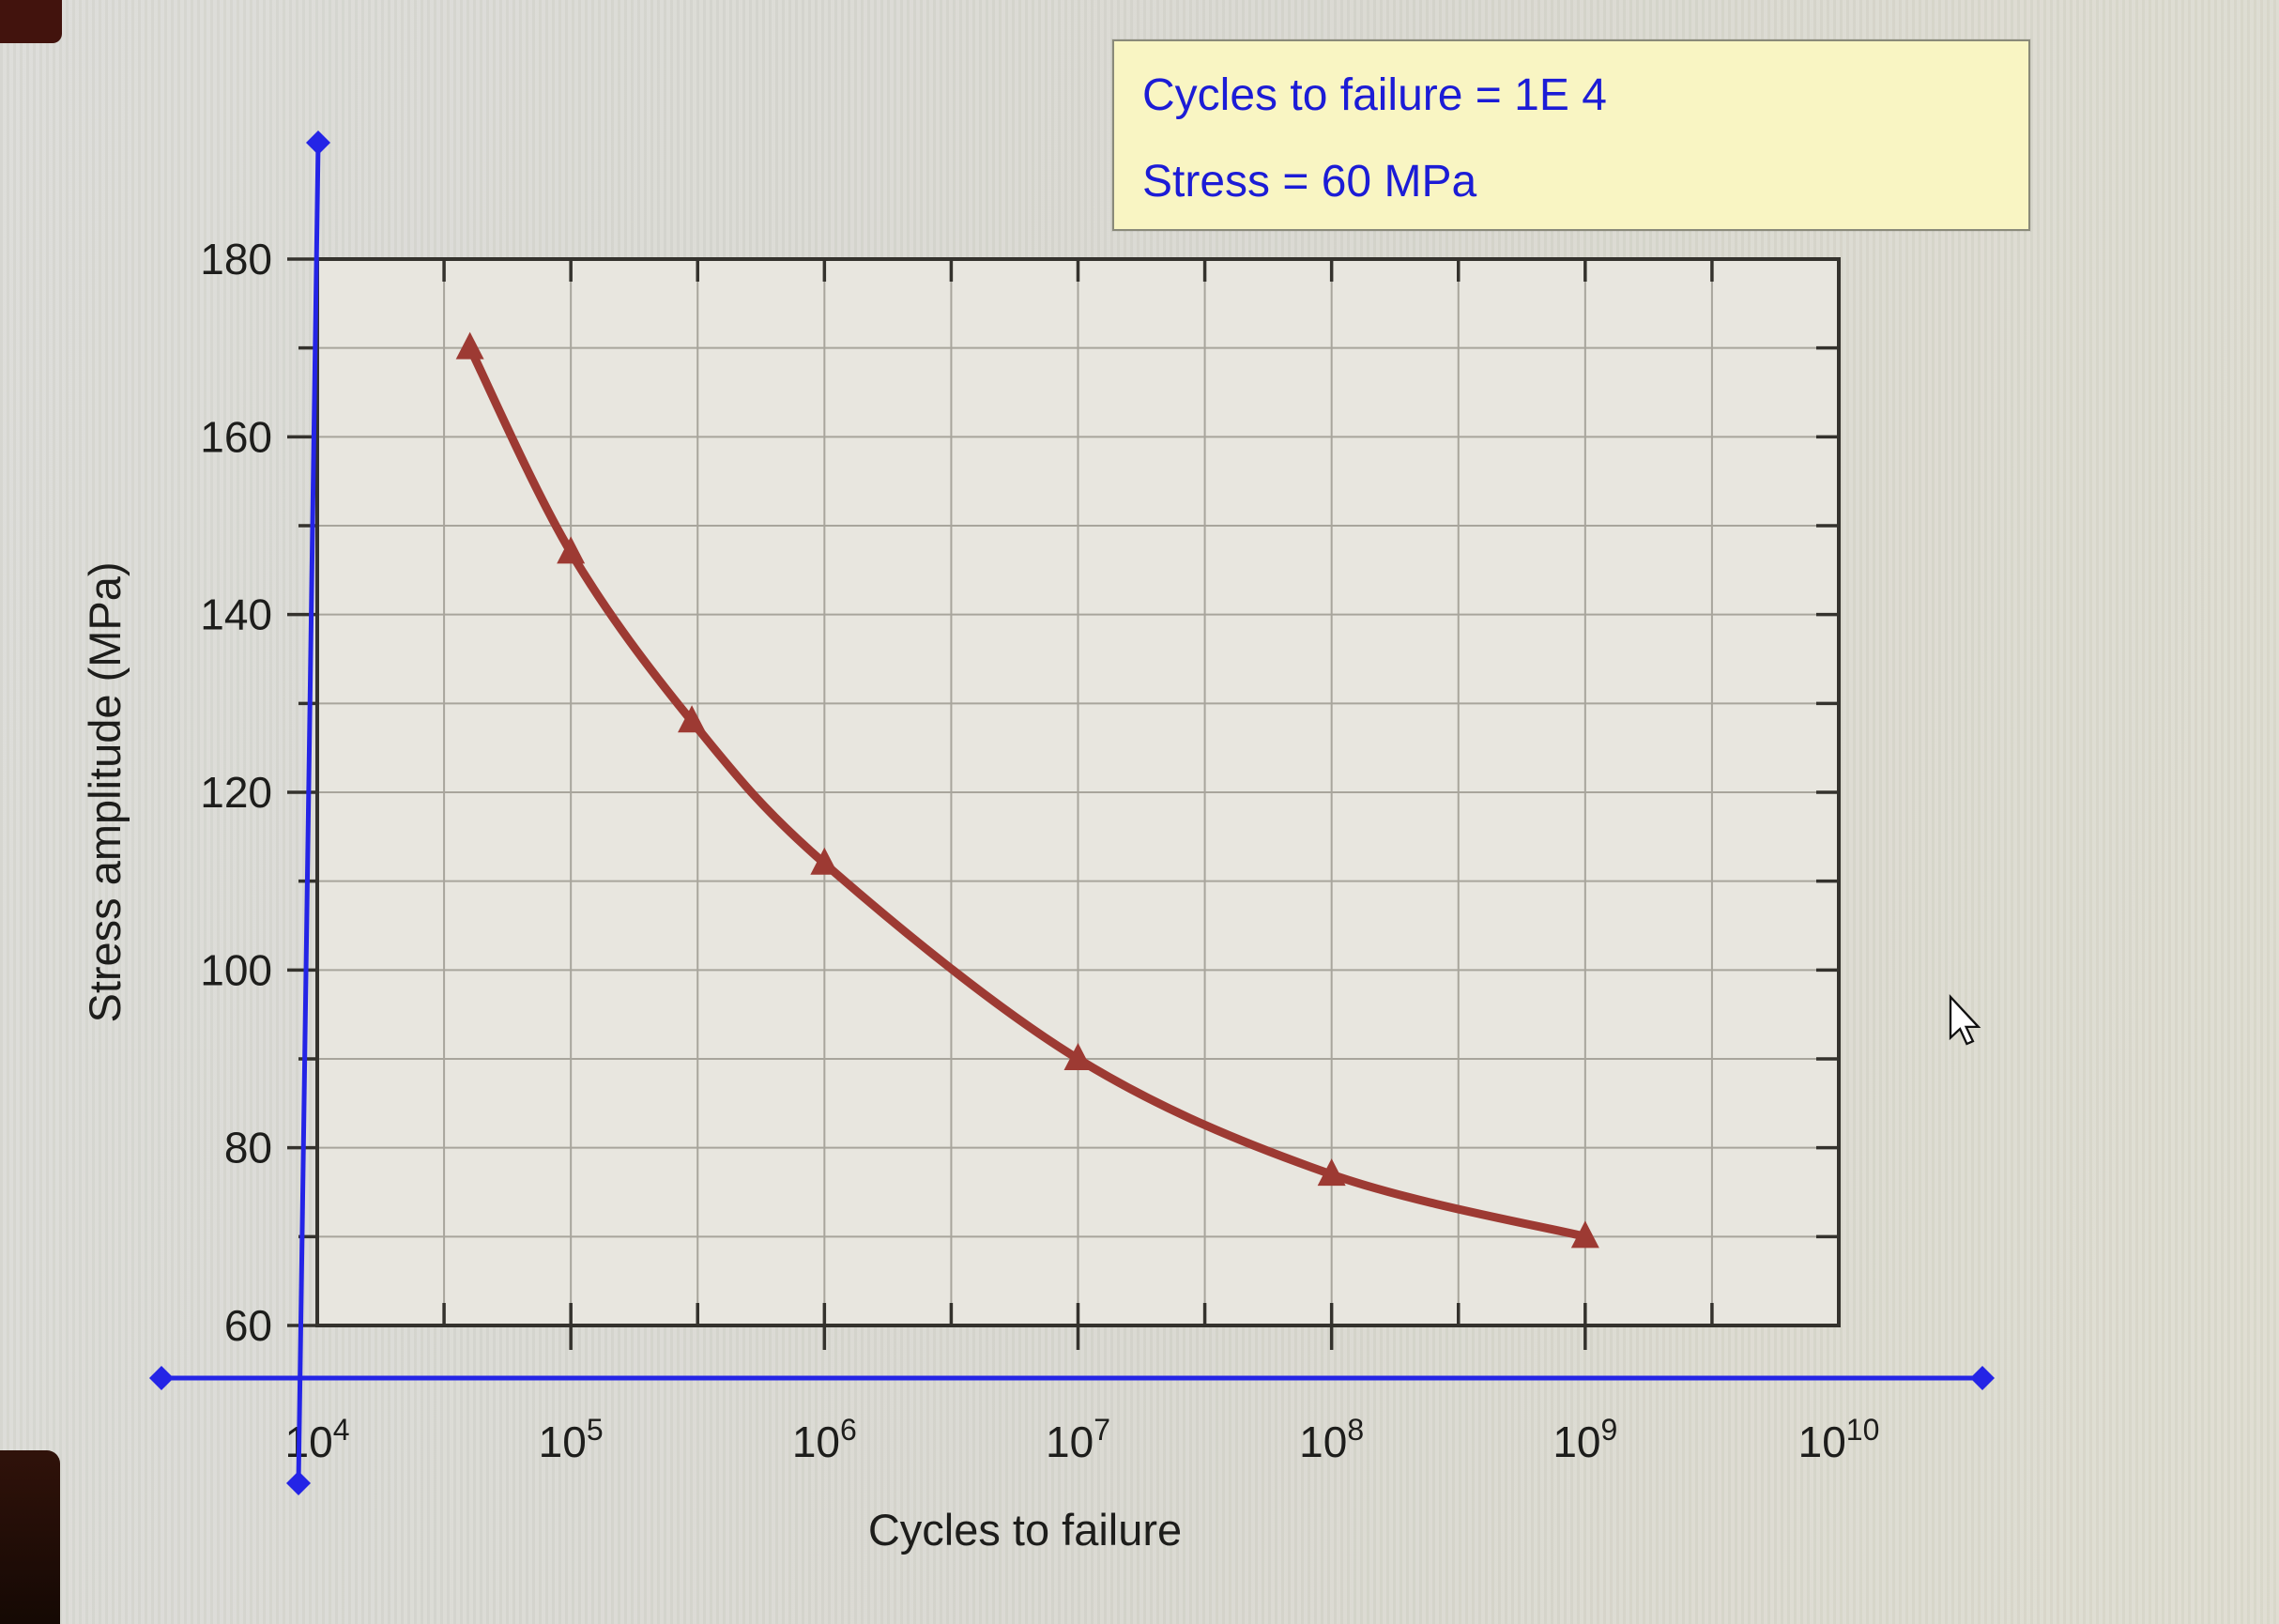  What do you see at coordinates (236, 436) in the screenshot?
I see `svg-text: 160` at bounding box center [236, 436].